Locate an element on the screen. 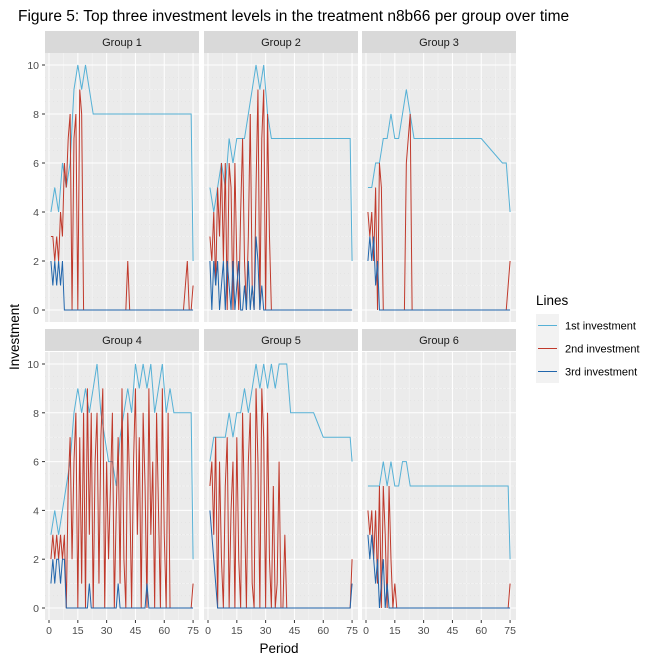 This screenshot has width=664, height=664. facet-strip-label: Group 3 is located at coordinates (439, 43).